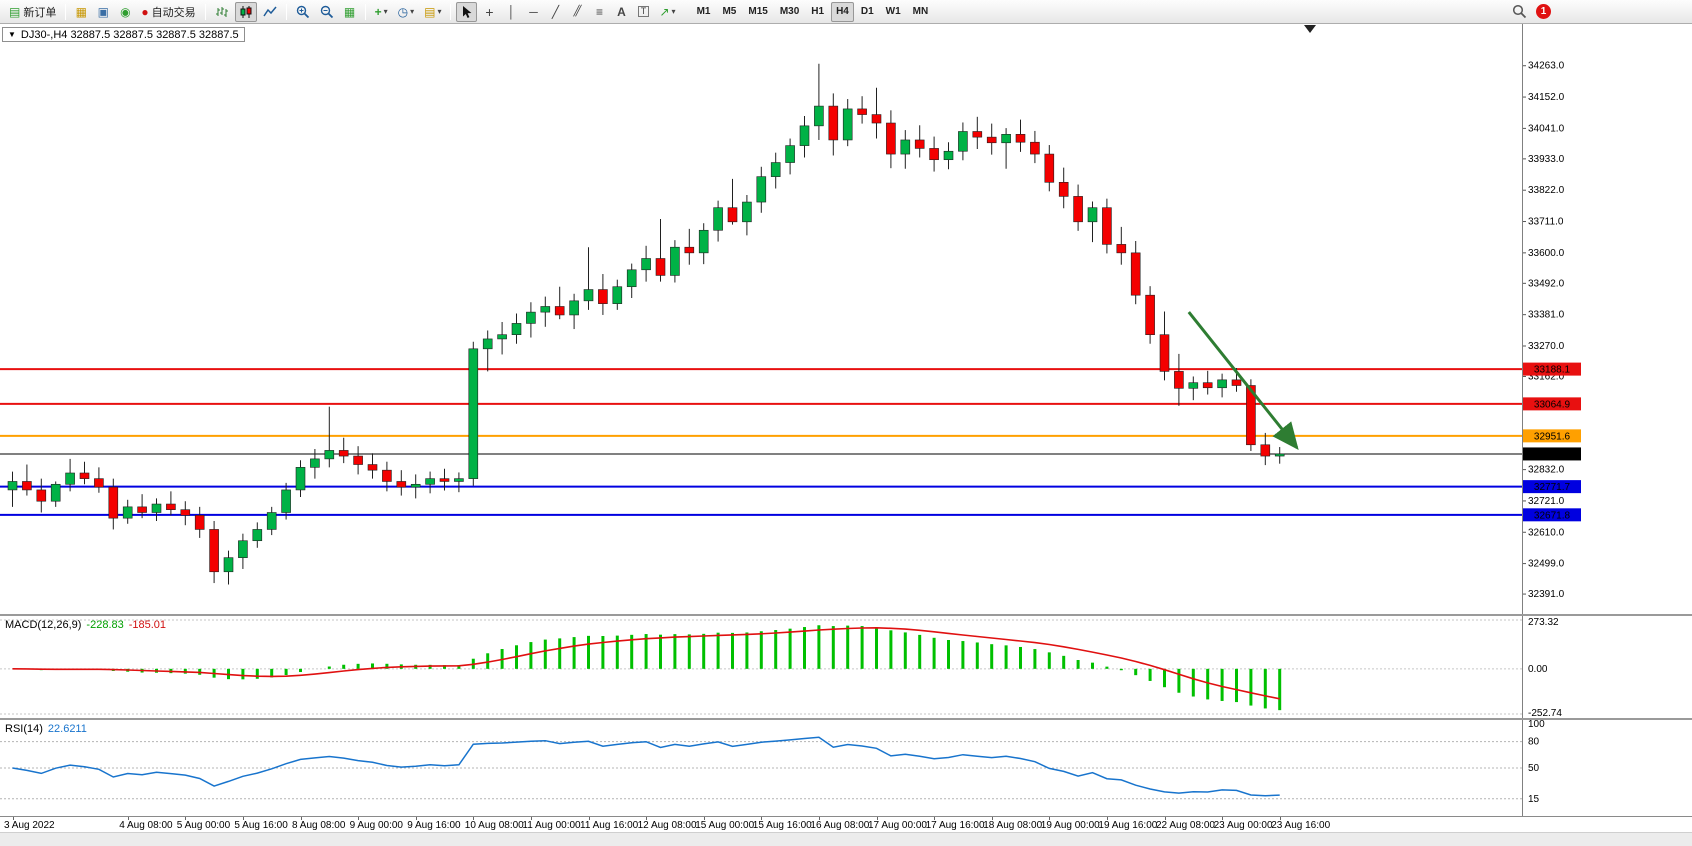 The width and height of the screenshot is (1692, 846). I want to click on channel-button: ╱╱, so click(577, 12).